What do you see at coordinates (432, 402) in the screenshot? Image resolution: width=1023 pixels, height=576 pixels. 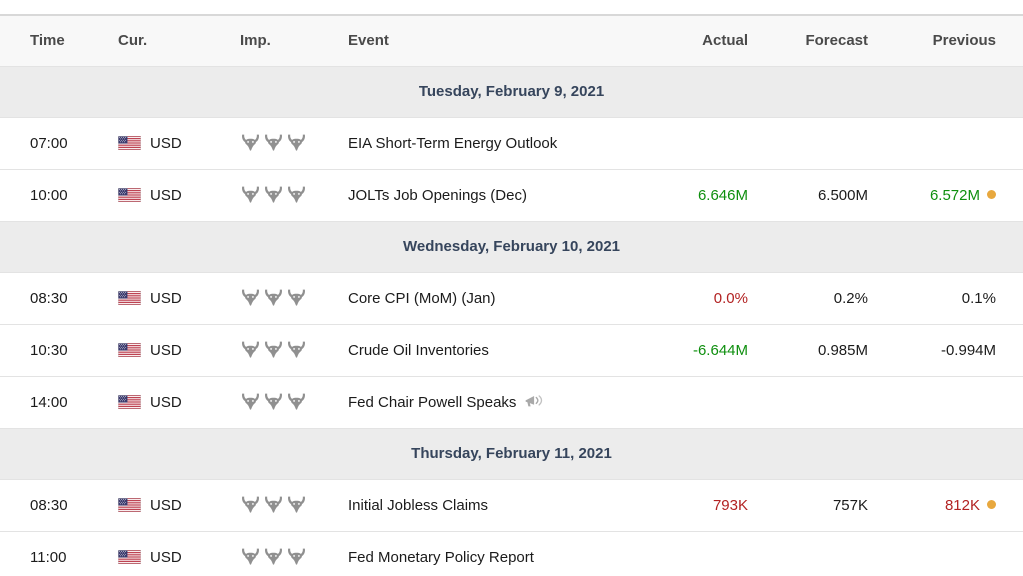 I see `event-link: Fed Chair Powell Speaks` at bounding box center [432, 402].